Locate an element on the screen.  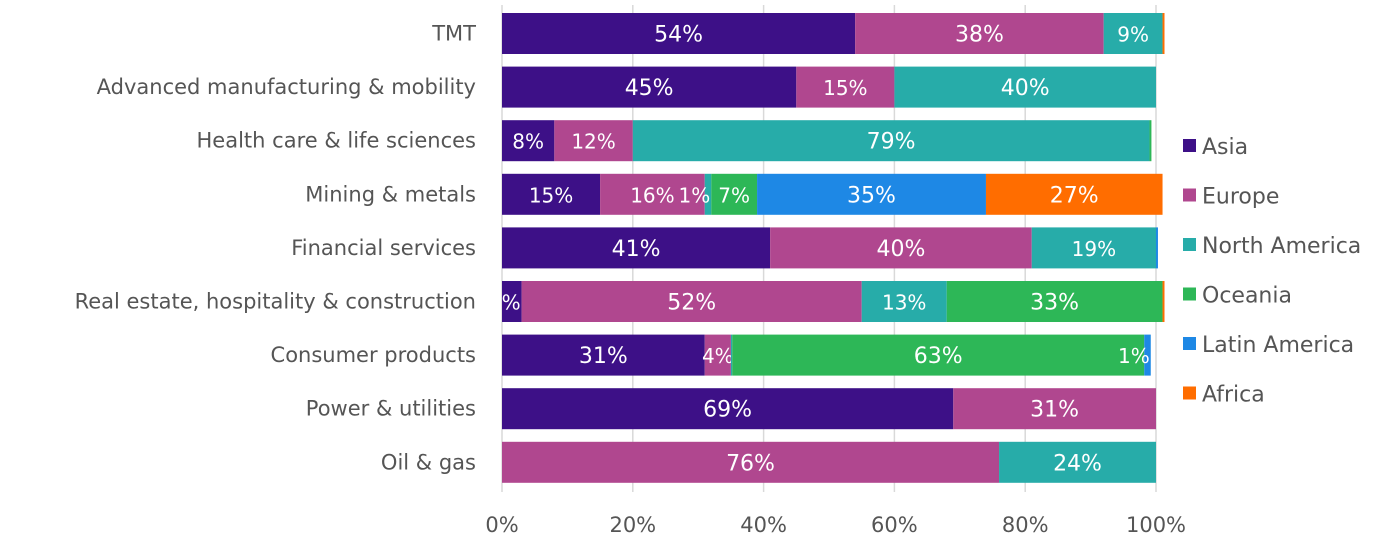
data-label: 41% is located at coordinates (636, 249).